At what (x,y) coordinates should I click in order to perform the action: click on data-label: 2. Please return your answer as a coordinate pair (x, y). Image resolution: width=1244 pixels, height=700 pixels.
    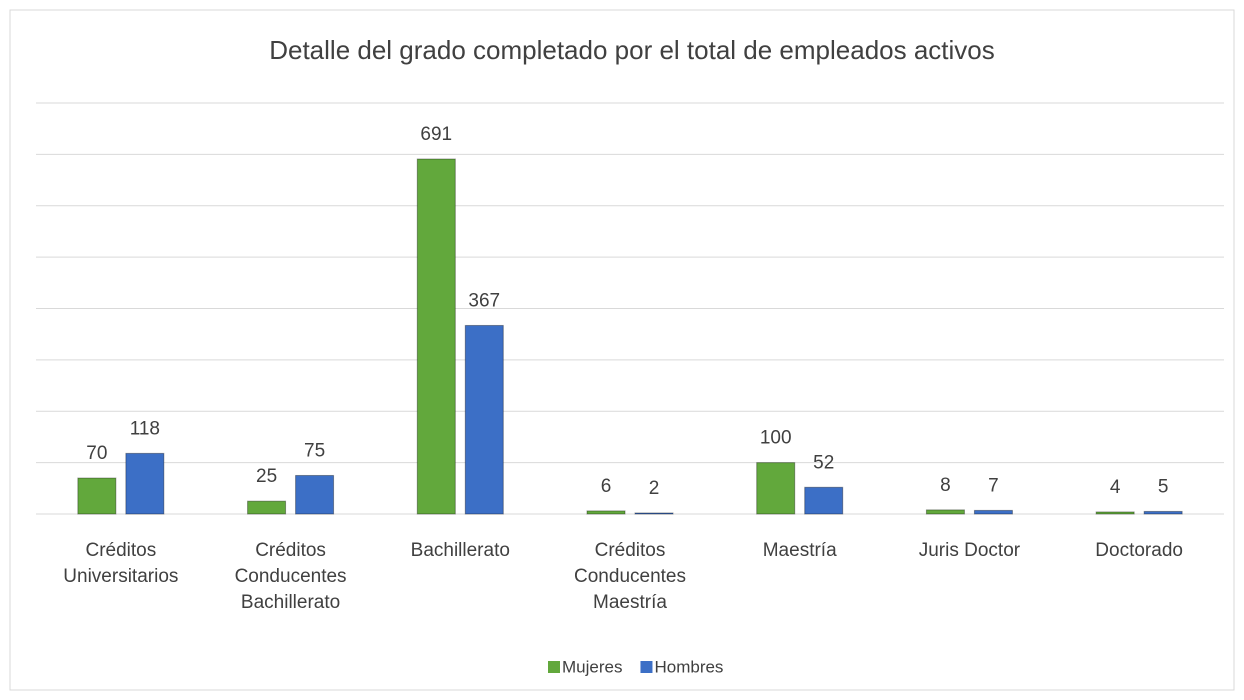
    Looking at the image, I should click on (654, 488).